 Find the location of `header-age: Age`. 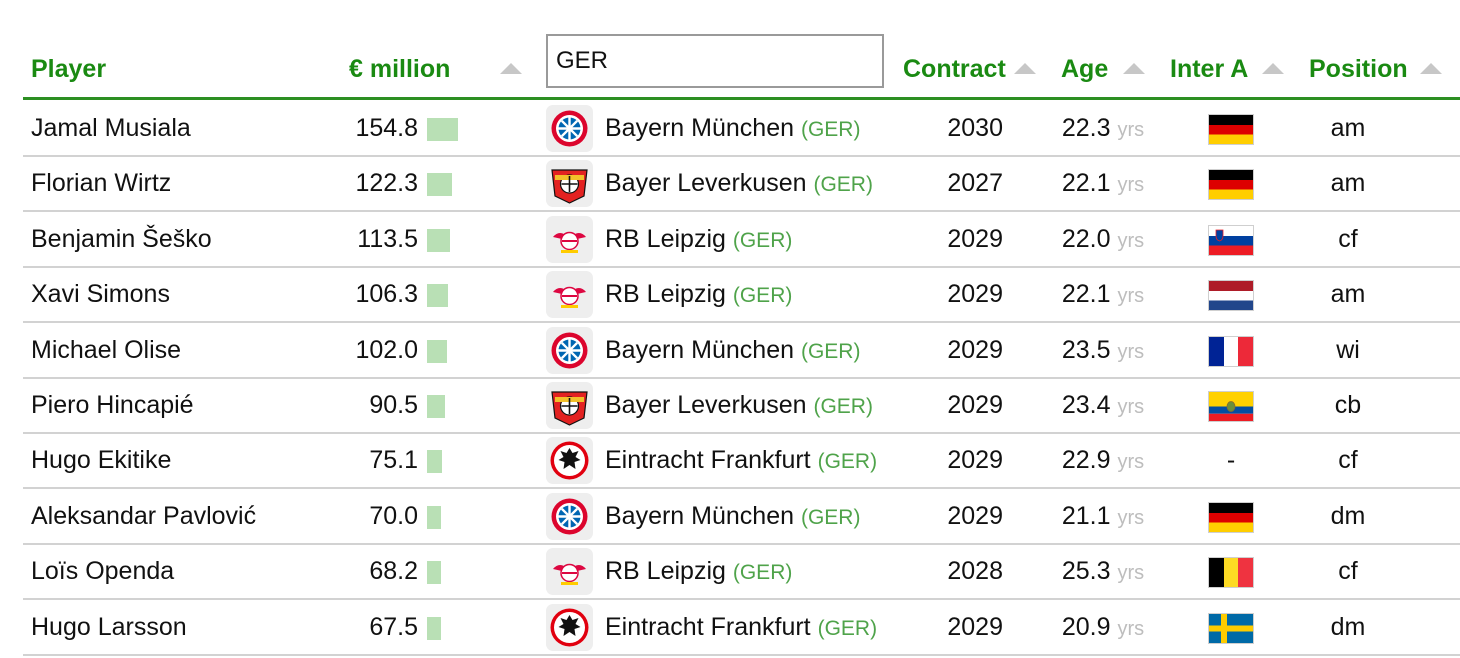

header-age: Age is located at coordinates (1085, 69).